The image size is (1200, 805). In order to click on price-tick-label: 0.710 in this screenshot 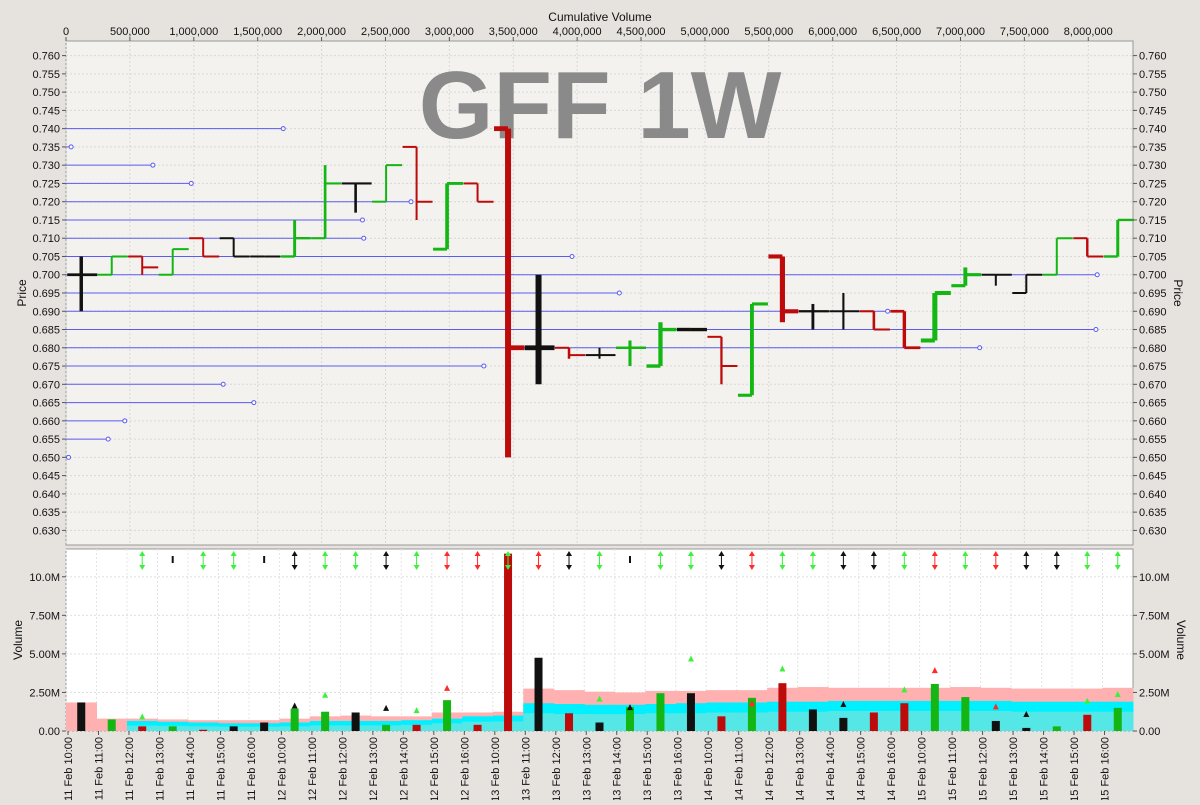, I will do `click(46, 239)`.